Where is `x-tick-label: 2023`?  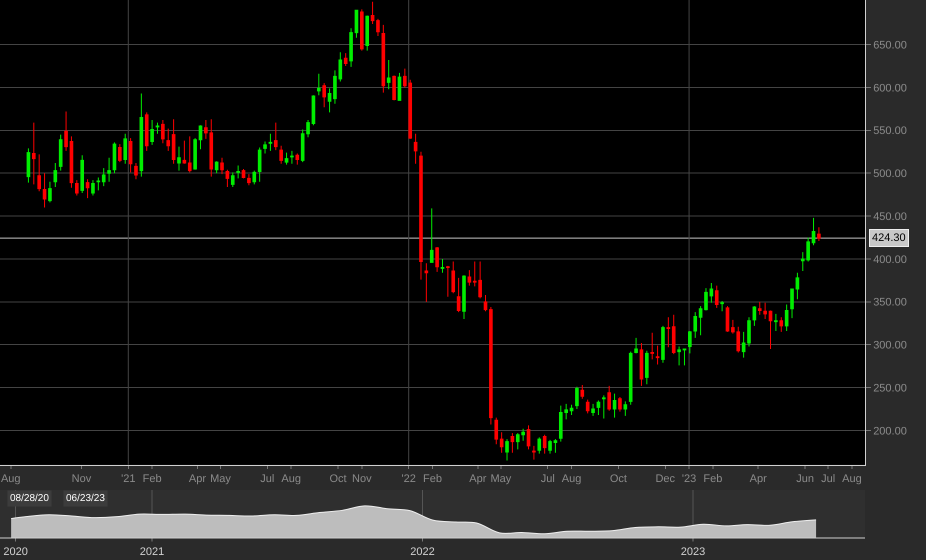
x-tick-label: 2023 is located at coordinates (693, 552).